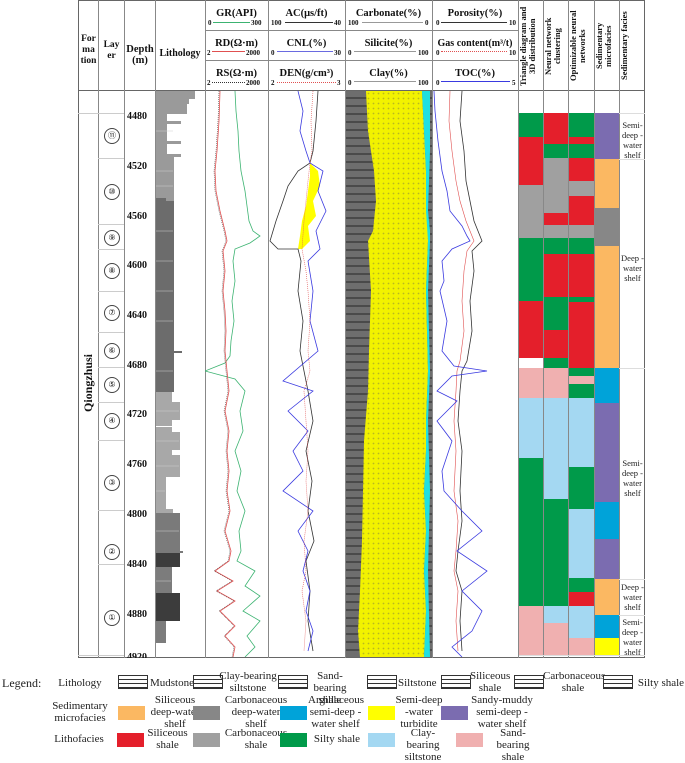 This screenshot has width=685, height=763. What do you see at coordinates (423, 83) in the screenshot?
I see `clay-scale-max: 100` at bounding box center [423, 83].